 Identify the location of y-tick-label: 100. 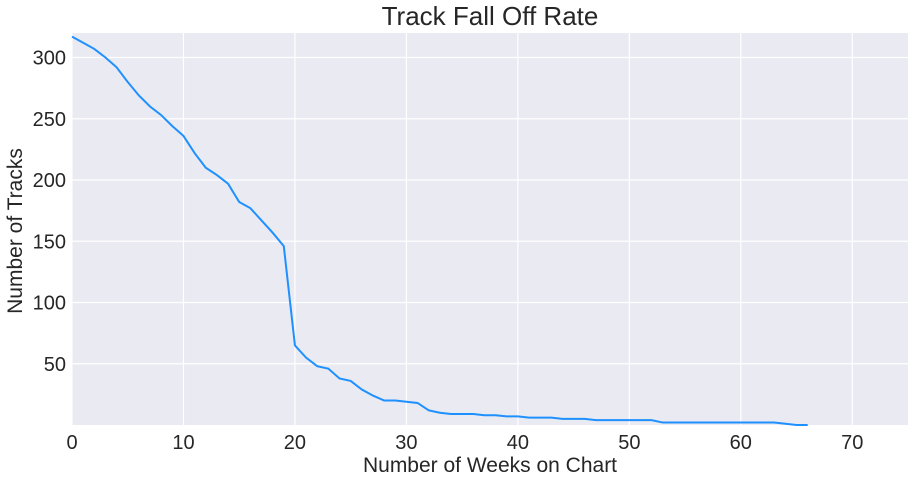
(49, 304).